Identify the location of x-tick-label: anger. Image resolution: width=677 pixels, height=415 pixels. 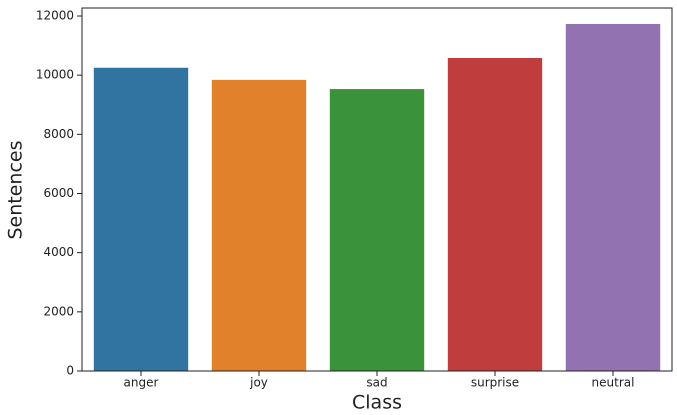
(141, 383).